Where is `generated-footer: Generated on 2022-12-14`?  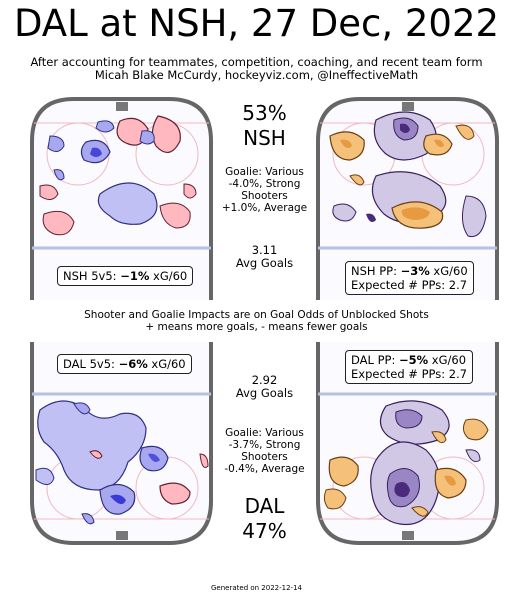
generated-footer: Generated on 2022-12-14 is located at coordinates (256, 588).